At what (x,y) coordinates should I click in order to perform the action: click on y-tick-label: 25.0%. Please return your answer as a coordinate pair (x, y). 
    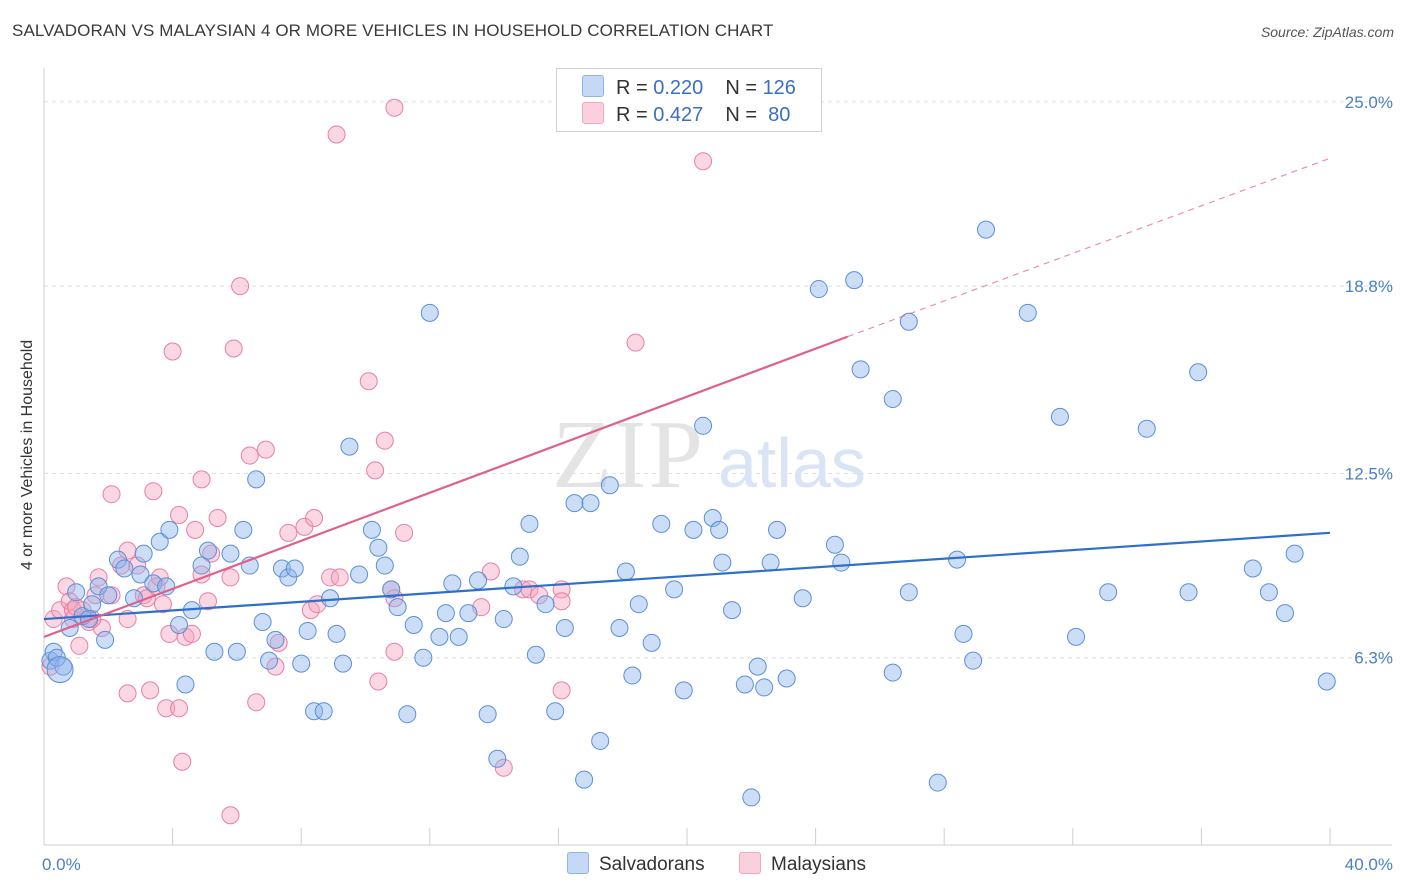
    Looking at the image, I should click on (1369, 102).